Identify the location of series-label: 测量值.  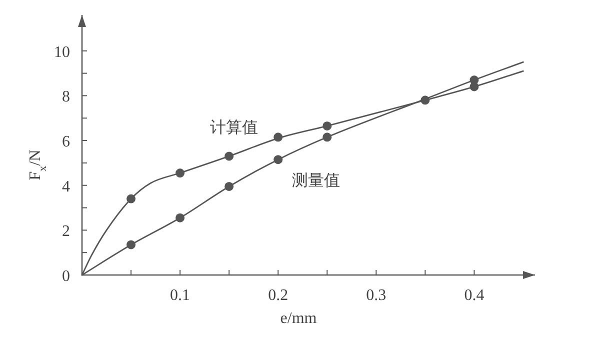
(316, 180).